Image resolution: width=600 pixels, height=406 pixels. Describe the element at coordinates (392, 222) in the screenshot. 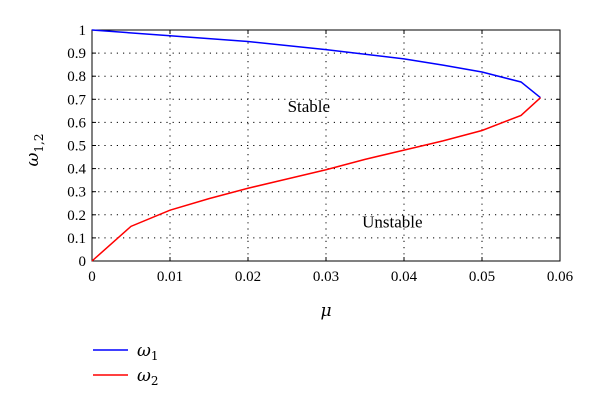

I see `annotation-unstable: Unstable` at that location.